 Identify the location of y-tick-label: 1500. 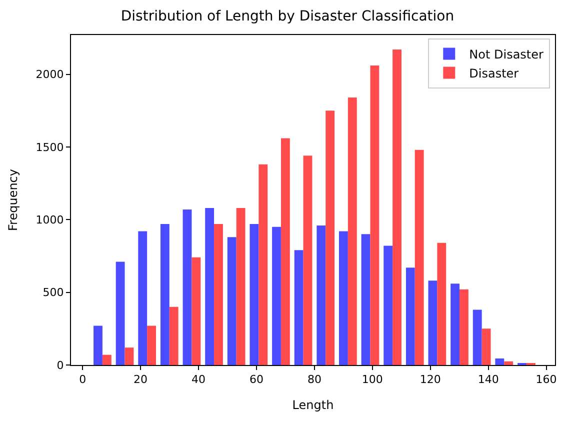
(50, 147).